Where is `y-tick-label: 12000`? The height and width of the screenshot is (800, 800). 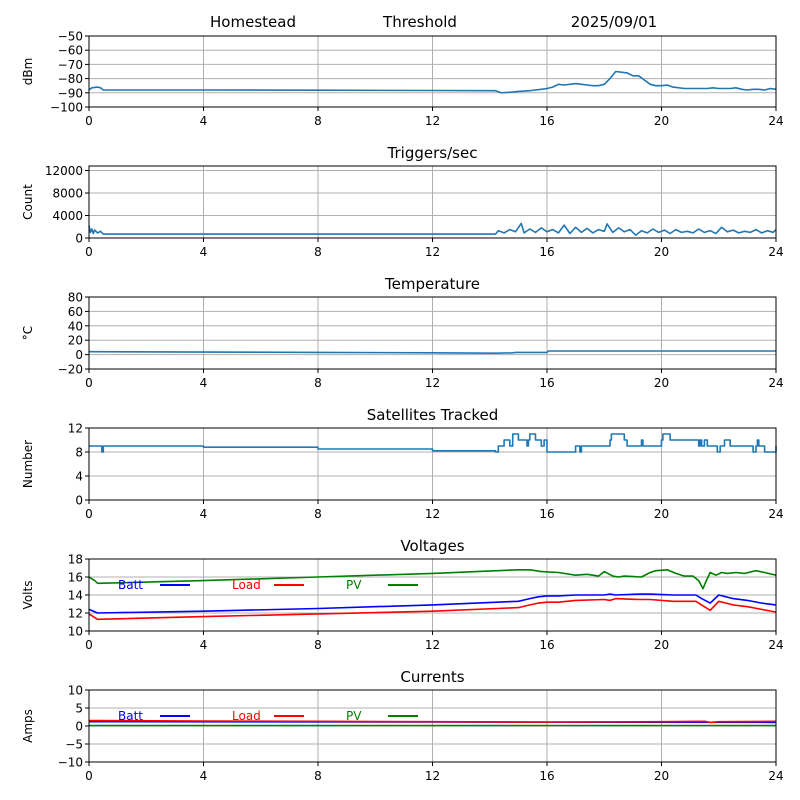
y-tick-label: 12000 is located at coordinates (64, 171).